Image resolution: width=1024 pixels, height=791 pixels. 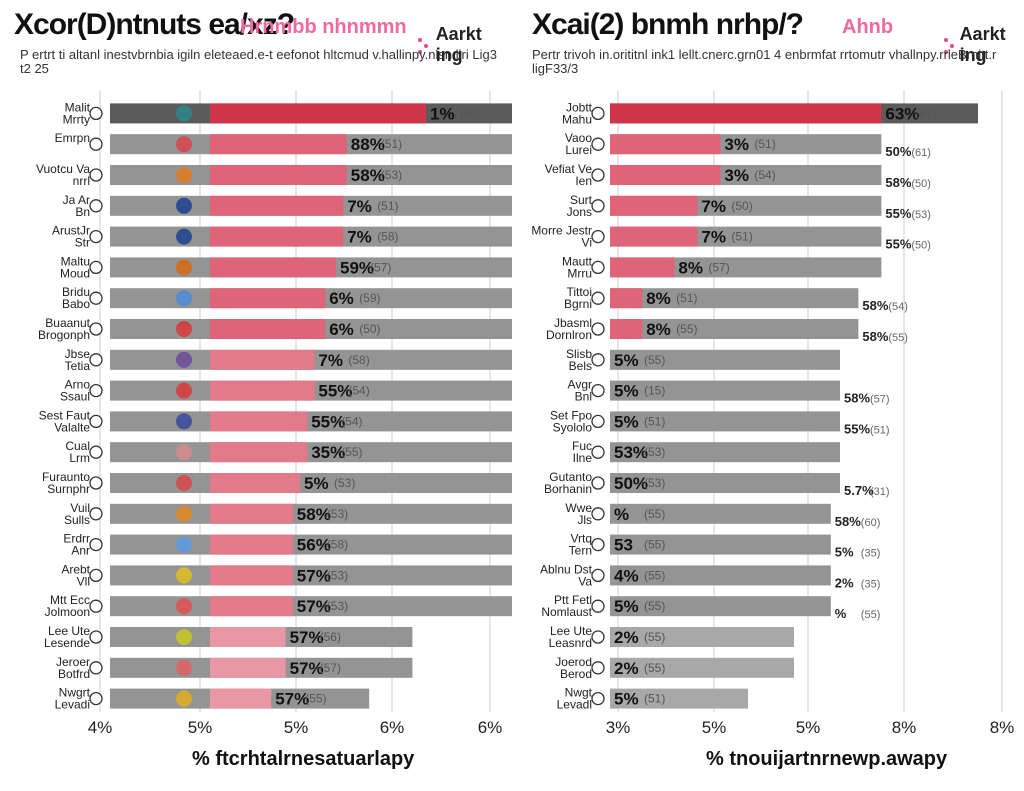 I want to click on count-label: (58), so click(x=337, y=545).